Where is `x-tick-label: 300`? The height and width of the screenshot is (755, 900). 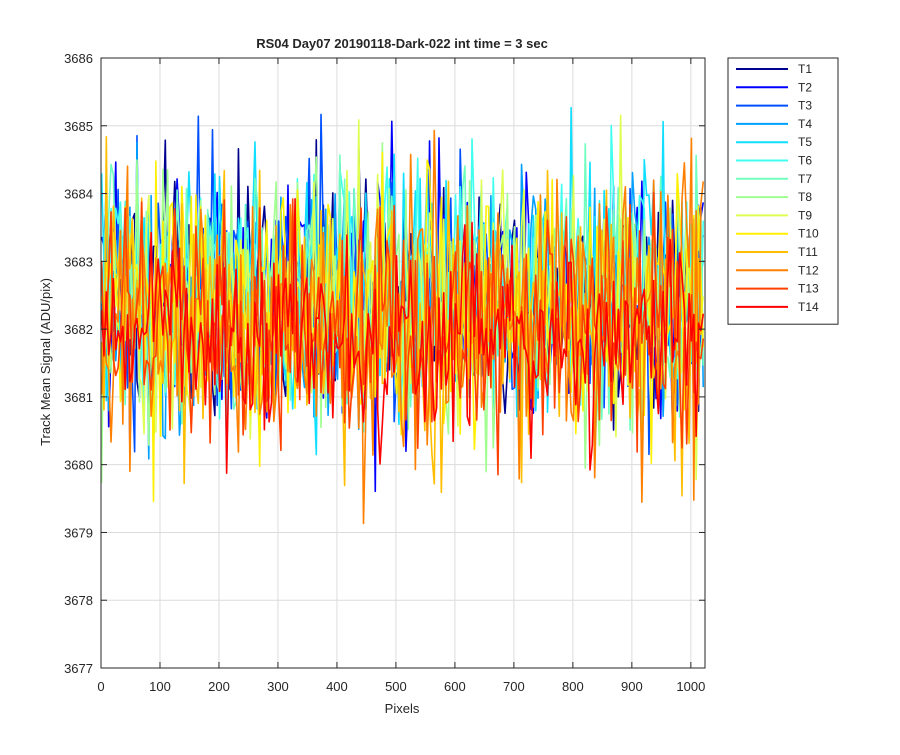
x-tick-label: 300 is located at coordinates (278, 686).